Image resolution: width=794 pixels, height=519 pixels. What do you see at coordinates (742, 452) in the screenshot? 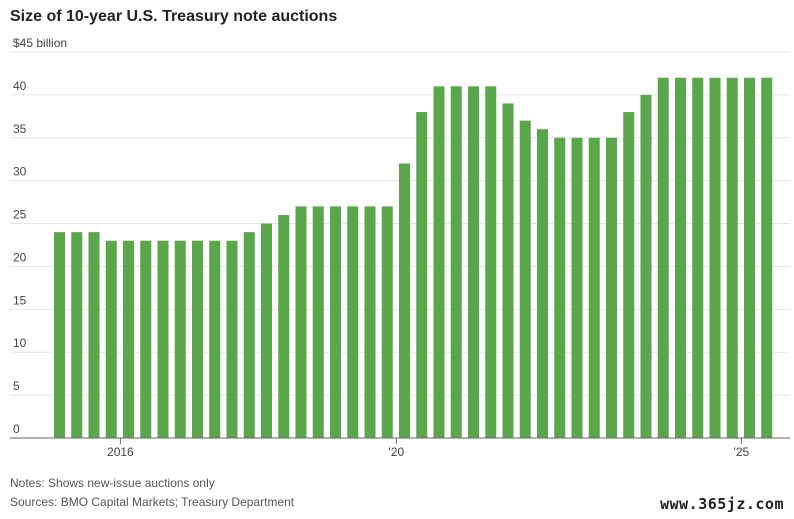
I see `x-tick-label: '25` at bounding box center [742, 452].